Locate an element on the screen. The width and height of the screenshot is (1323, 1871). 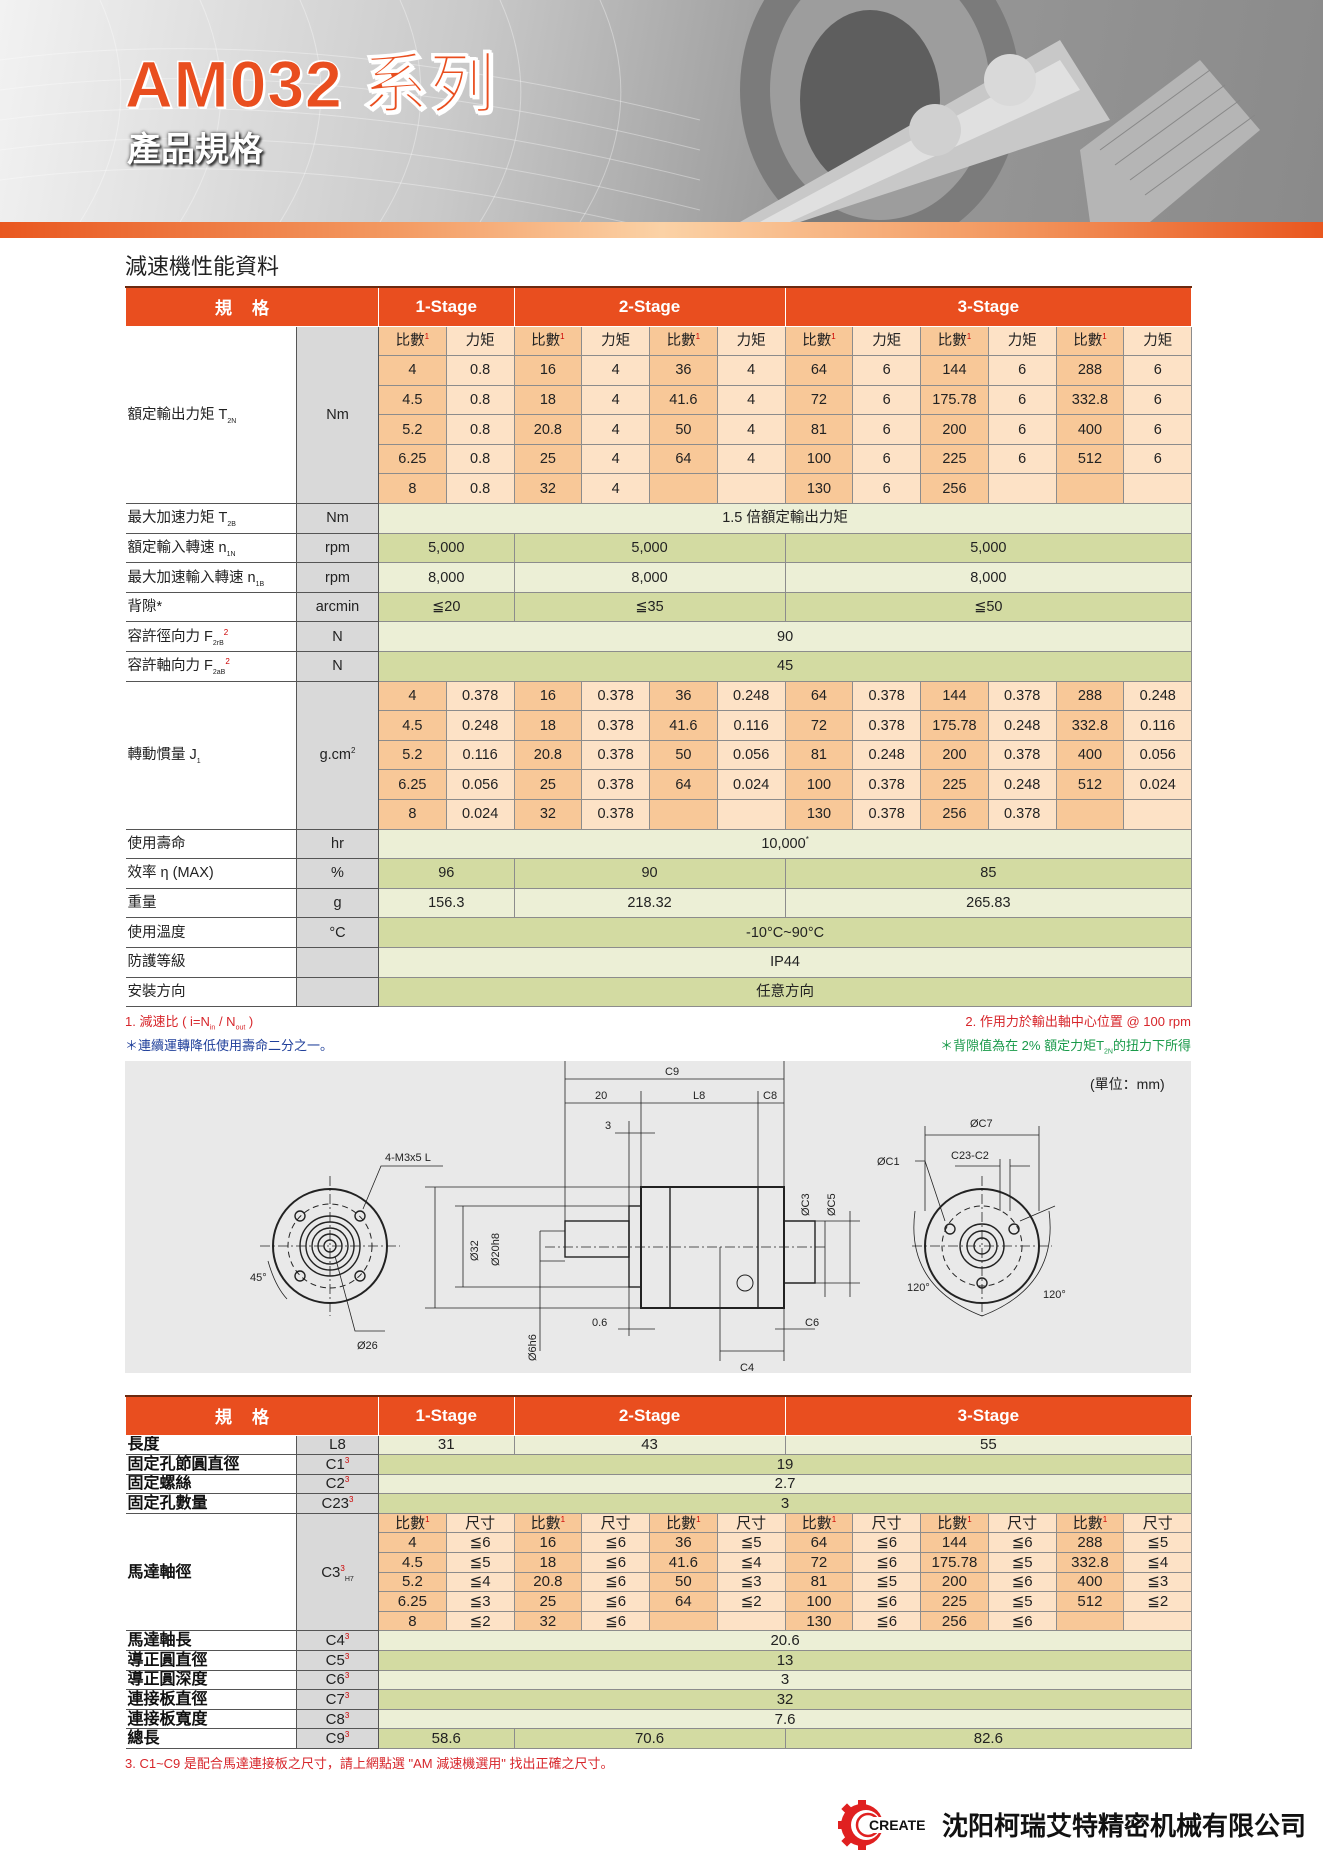
ratio-cell: 100 is located at coordinates (819, 459).